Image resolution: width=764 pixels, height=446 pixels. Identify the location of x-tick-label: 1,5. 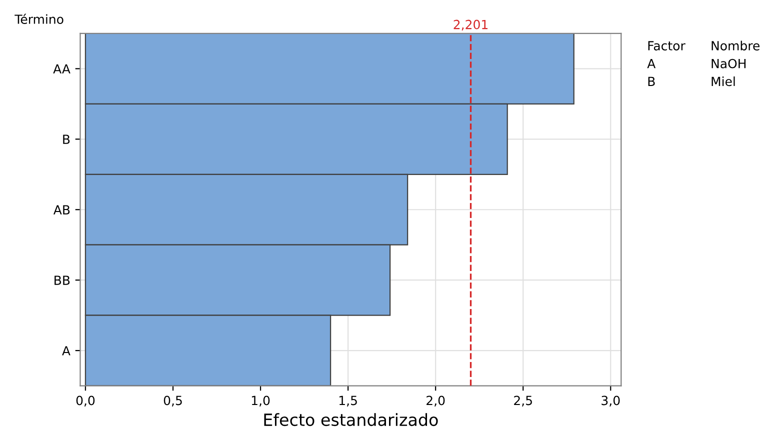
(348, 401).